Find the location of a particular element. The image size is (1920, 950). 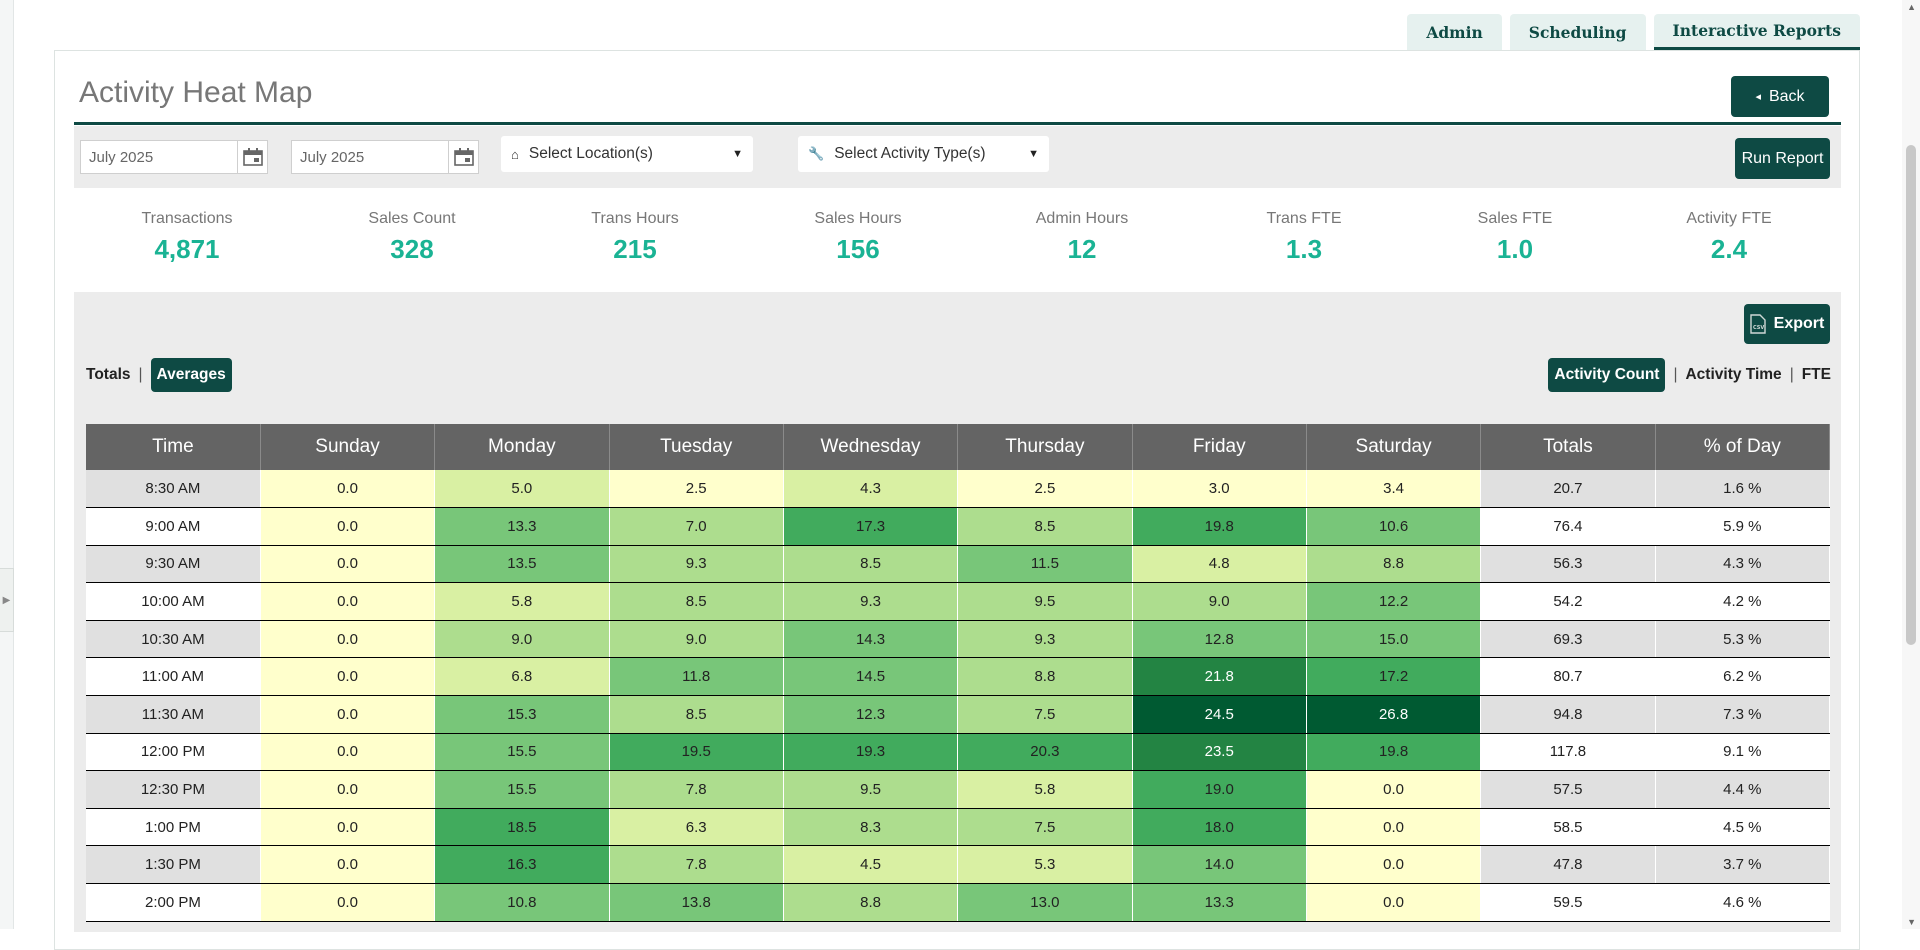

activity-type-select: 🔧 Select Activity Type(s) ▼ is located at coordinates (923, 154).